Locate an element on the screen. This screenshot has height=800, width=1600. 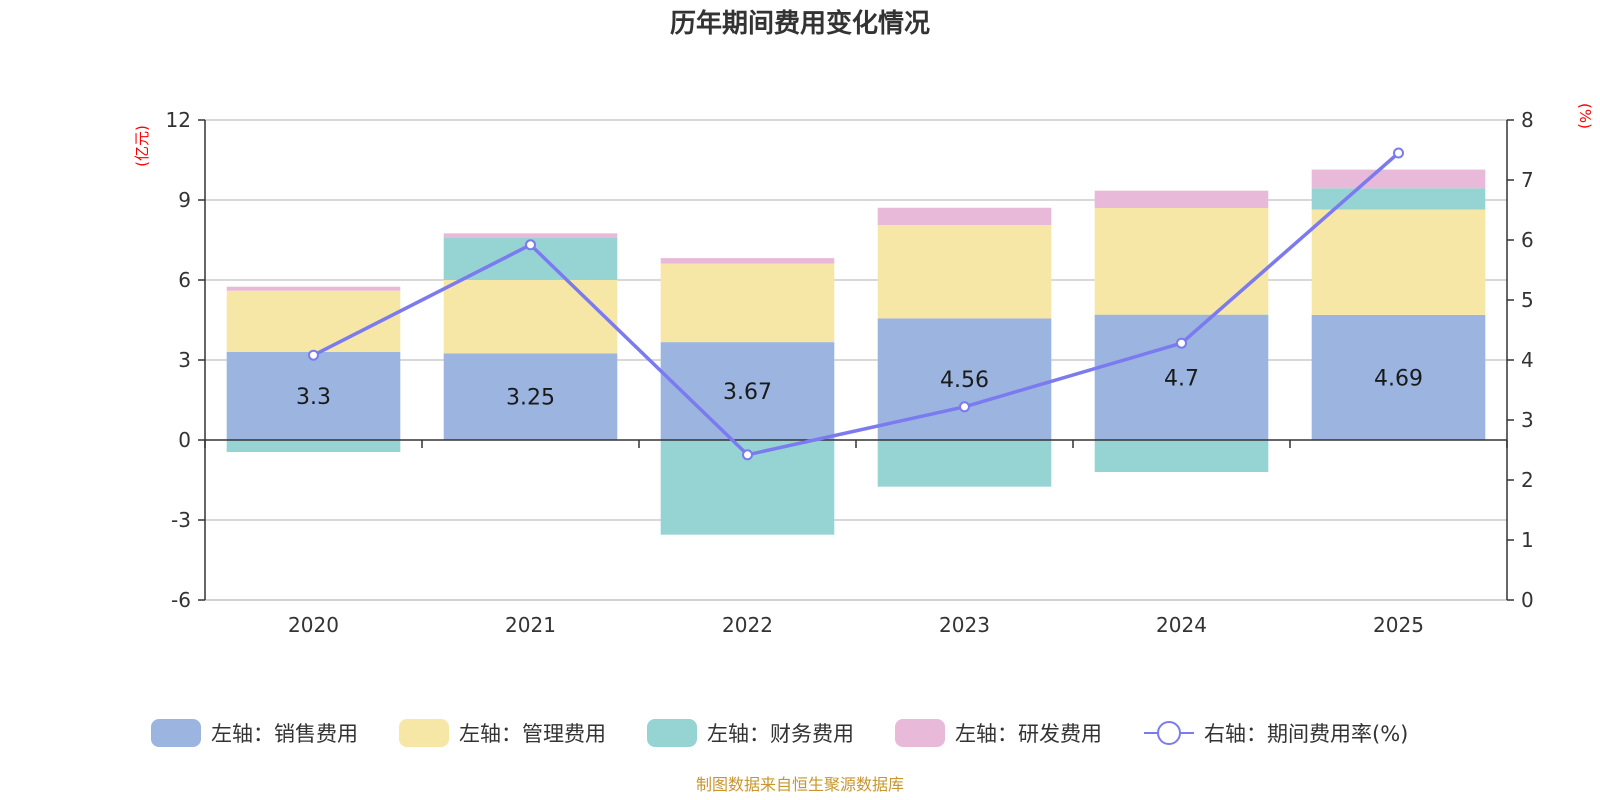
right-axis-tick-label: 3 is located at coordinates (1527, 420).